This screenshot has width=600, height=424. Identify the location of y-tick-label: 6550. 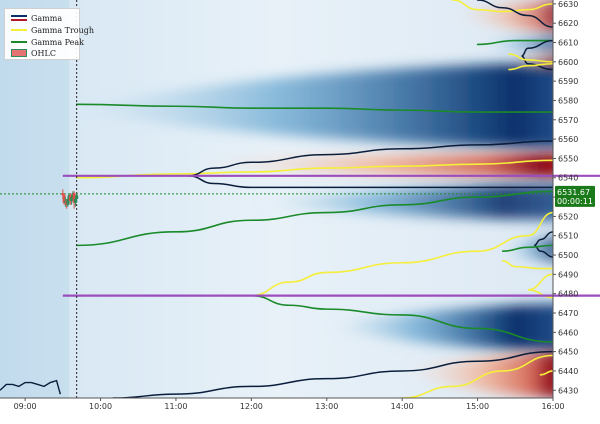
(568, 158).